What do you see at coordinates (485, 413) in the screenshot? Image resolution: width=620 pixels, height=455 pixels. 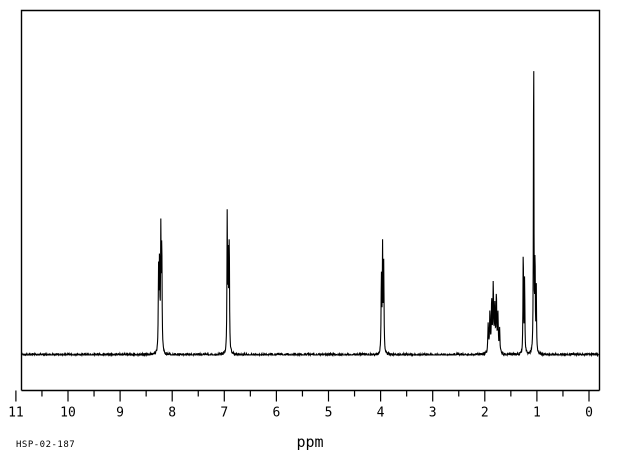 I see `axis-tick-label: 2` at bounding box center [485, 413].